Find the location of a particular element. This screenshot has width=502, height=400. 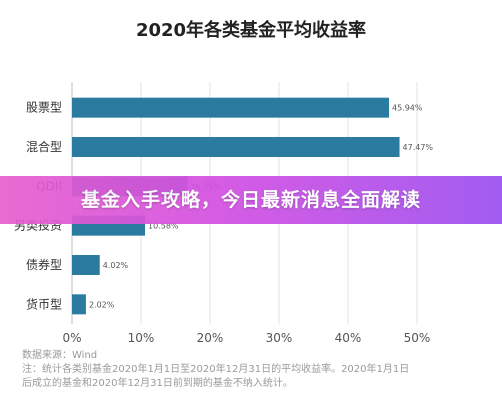

bar-value-label: 4.02% is located at coordinates (116, 265).